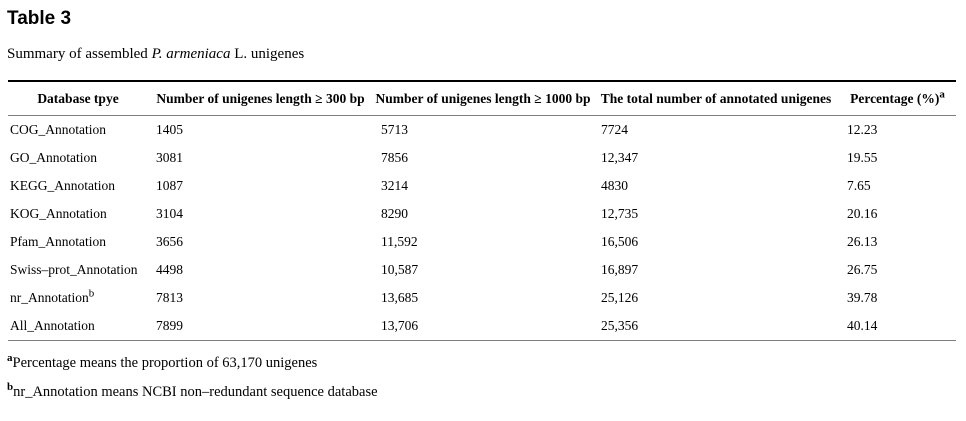 The height and width of the screenshot is (421, 966). What do you see at coordinates (79, 54) in the screenshot?
I see `caption-prefix: Summary of assembled` at bounding box center [79, 54].